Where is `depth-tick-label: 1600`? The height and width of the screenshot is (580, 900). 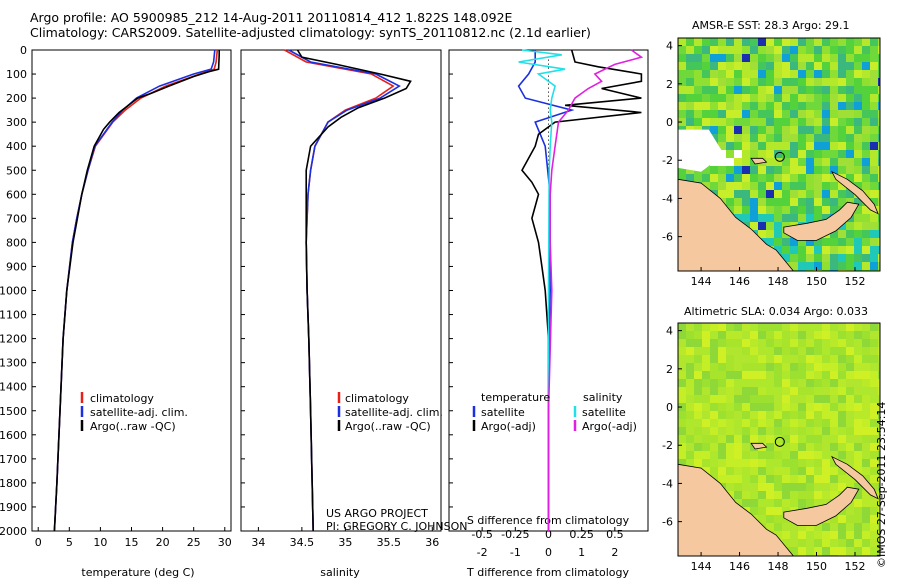 depth-tick-label: 1600 is located at coordinates (13, 435).